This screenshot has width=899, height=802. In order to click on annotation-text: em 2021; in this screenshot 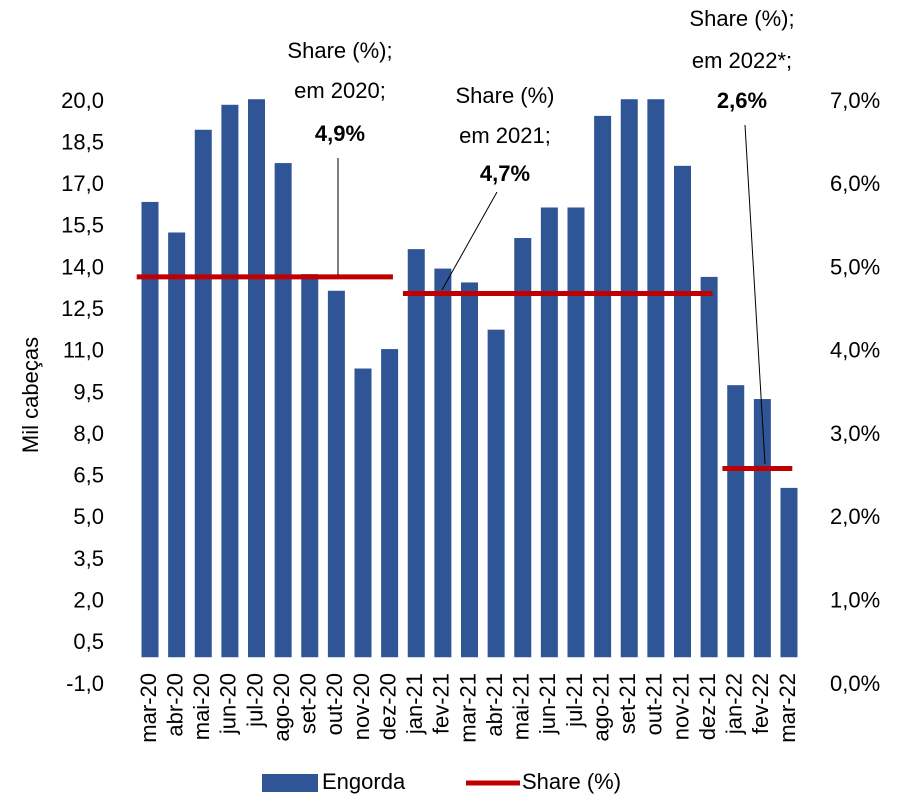, I will do `click(505, 135)`.